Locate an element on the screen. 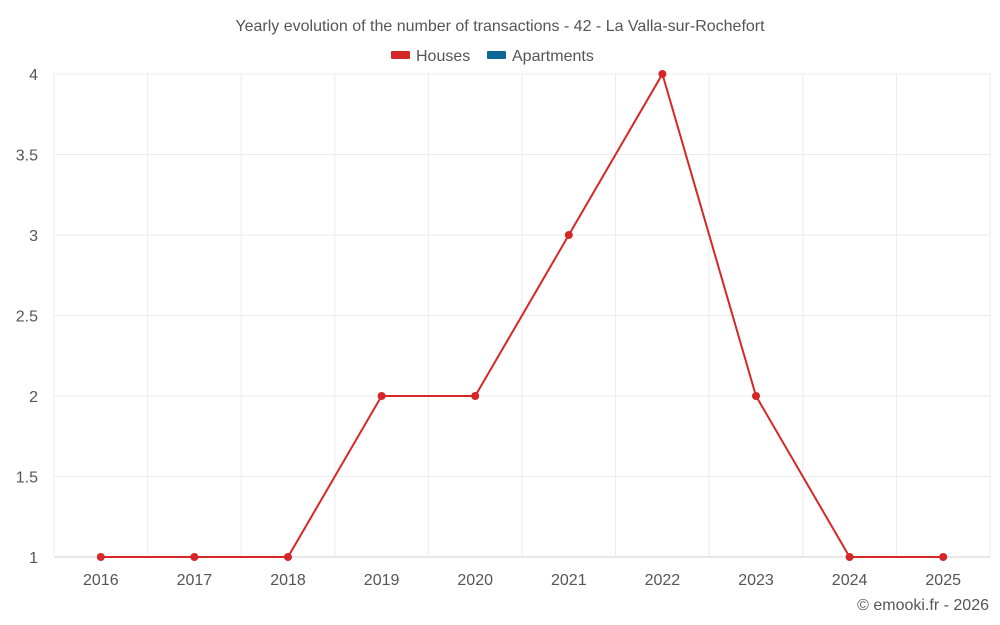 This screenshot has width=1000, height=625. x-tick-label: 2021 is located at coordinates (569, 580).